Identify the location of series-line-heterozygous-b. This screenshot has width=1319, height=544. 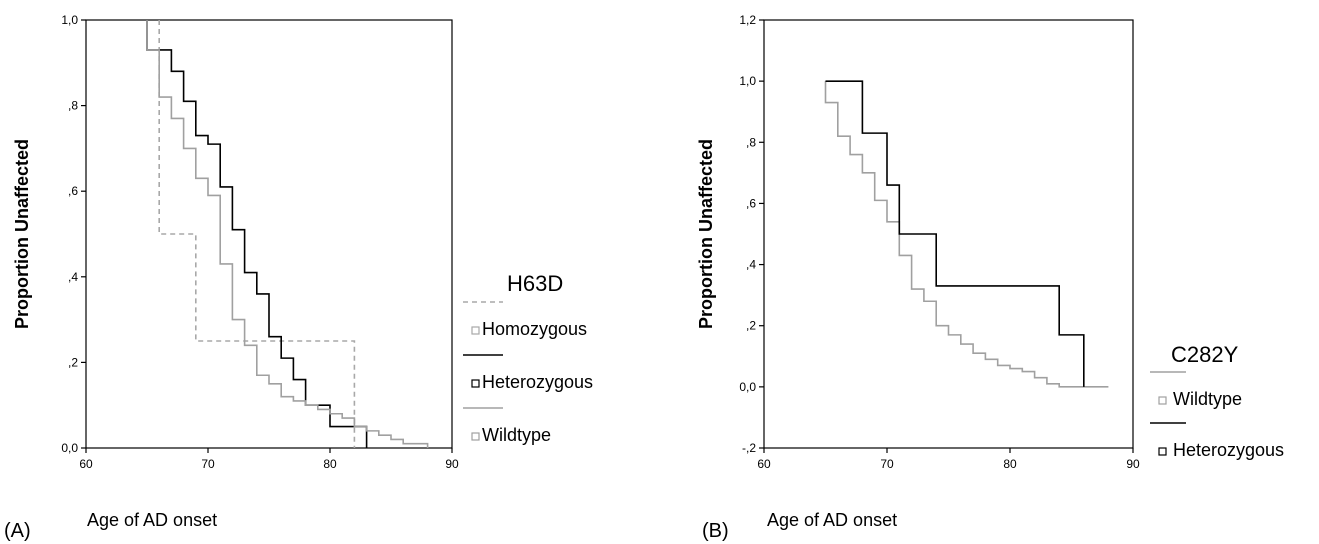
(955, 233).